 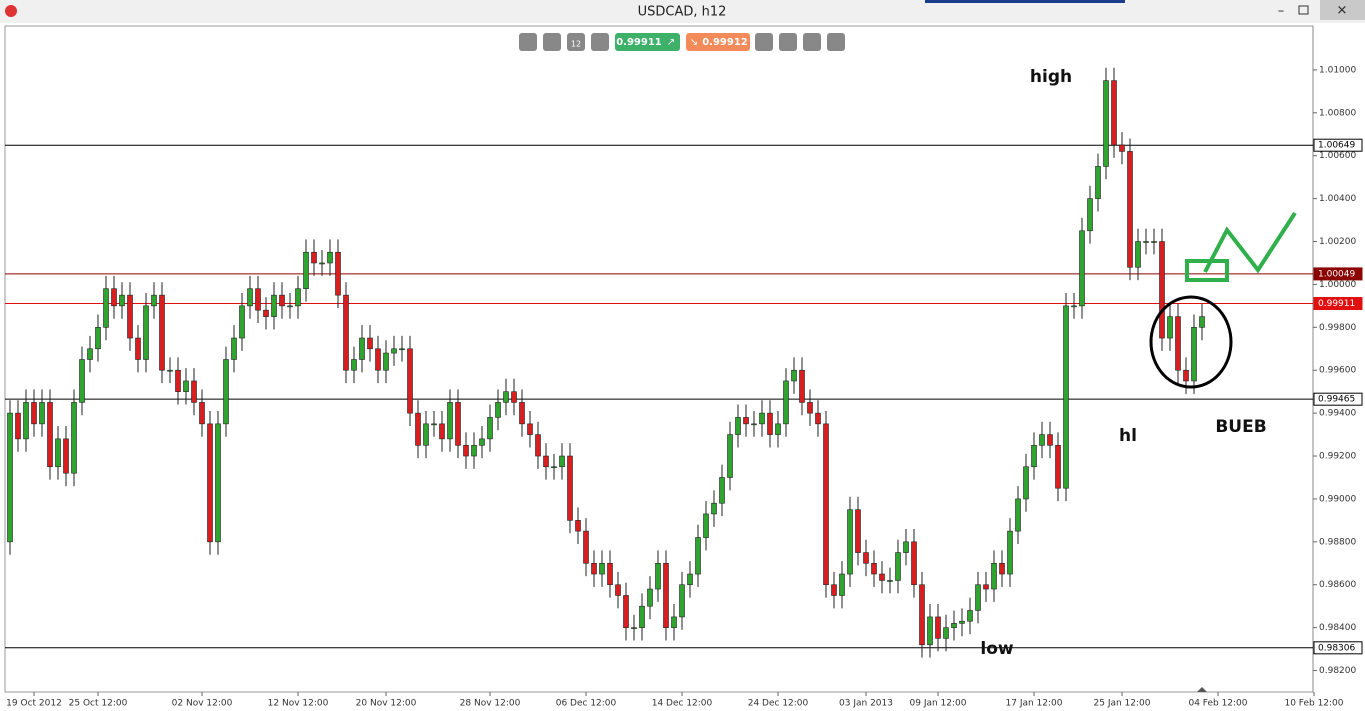 I want to click on minimize-button: –, so click(x=1281, y=11).